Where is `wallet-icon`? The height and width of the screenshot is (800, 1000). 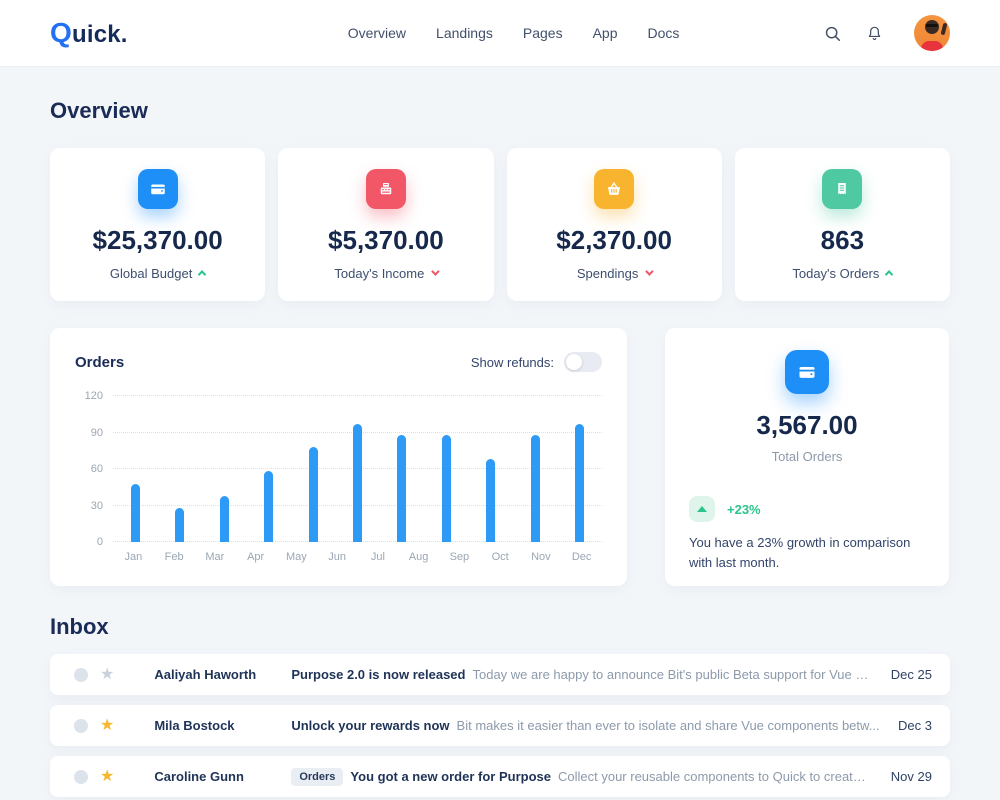
wallet-icon is located at coordinates (807, 372).